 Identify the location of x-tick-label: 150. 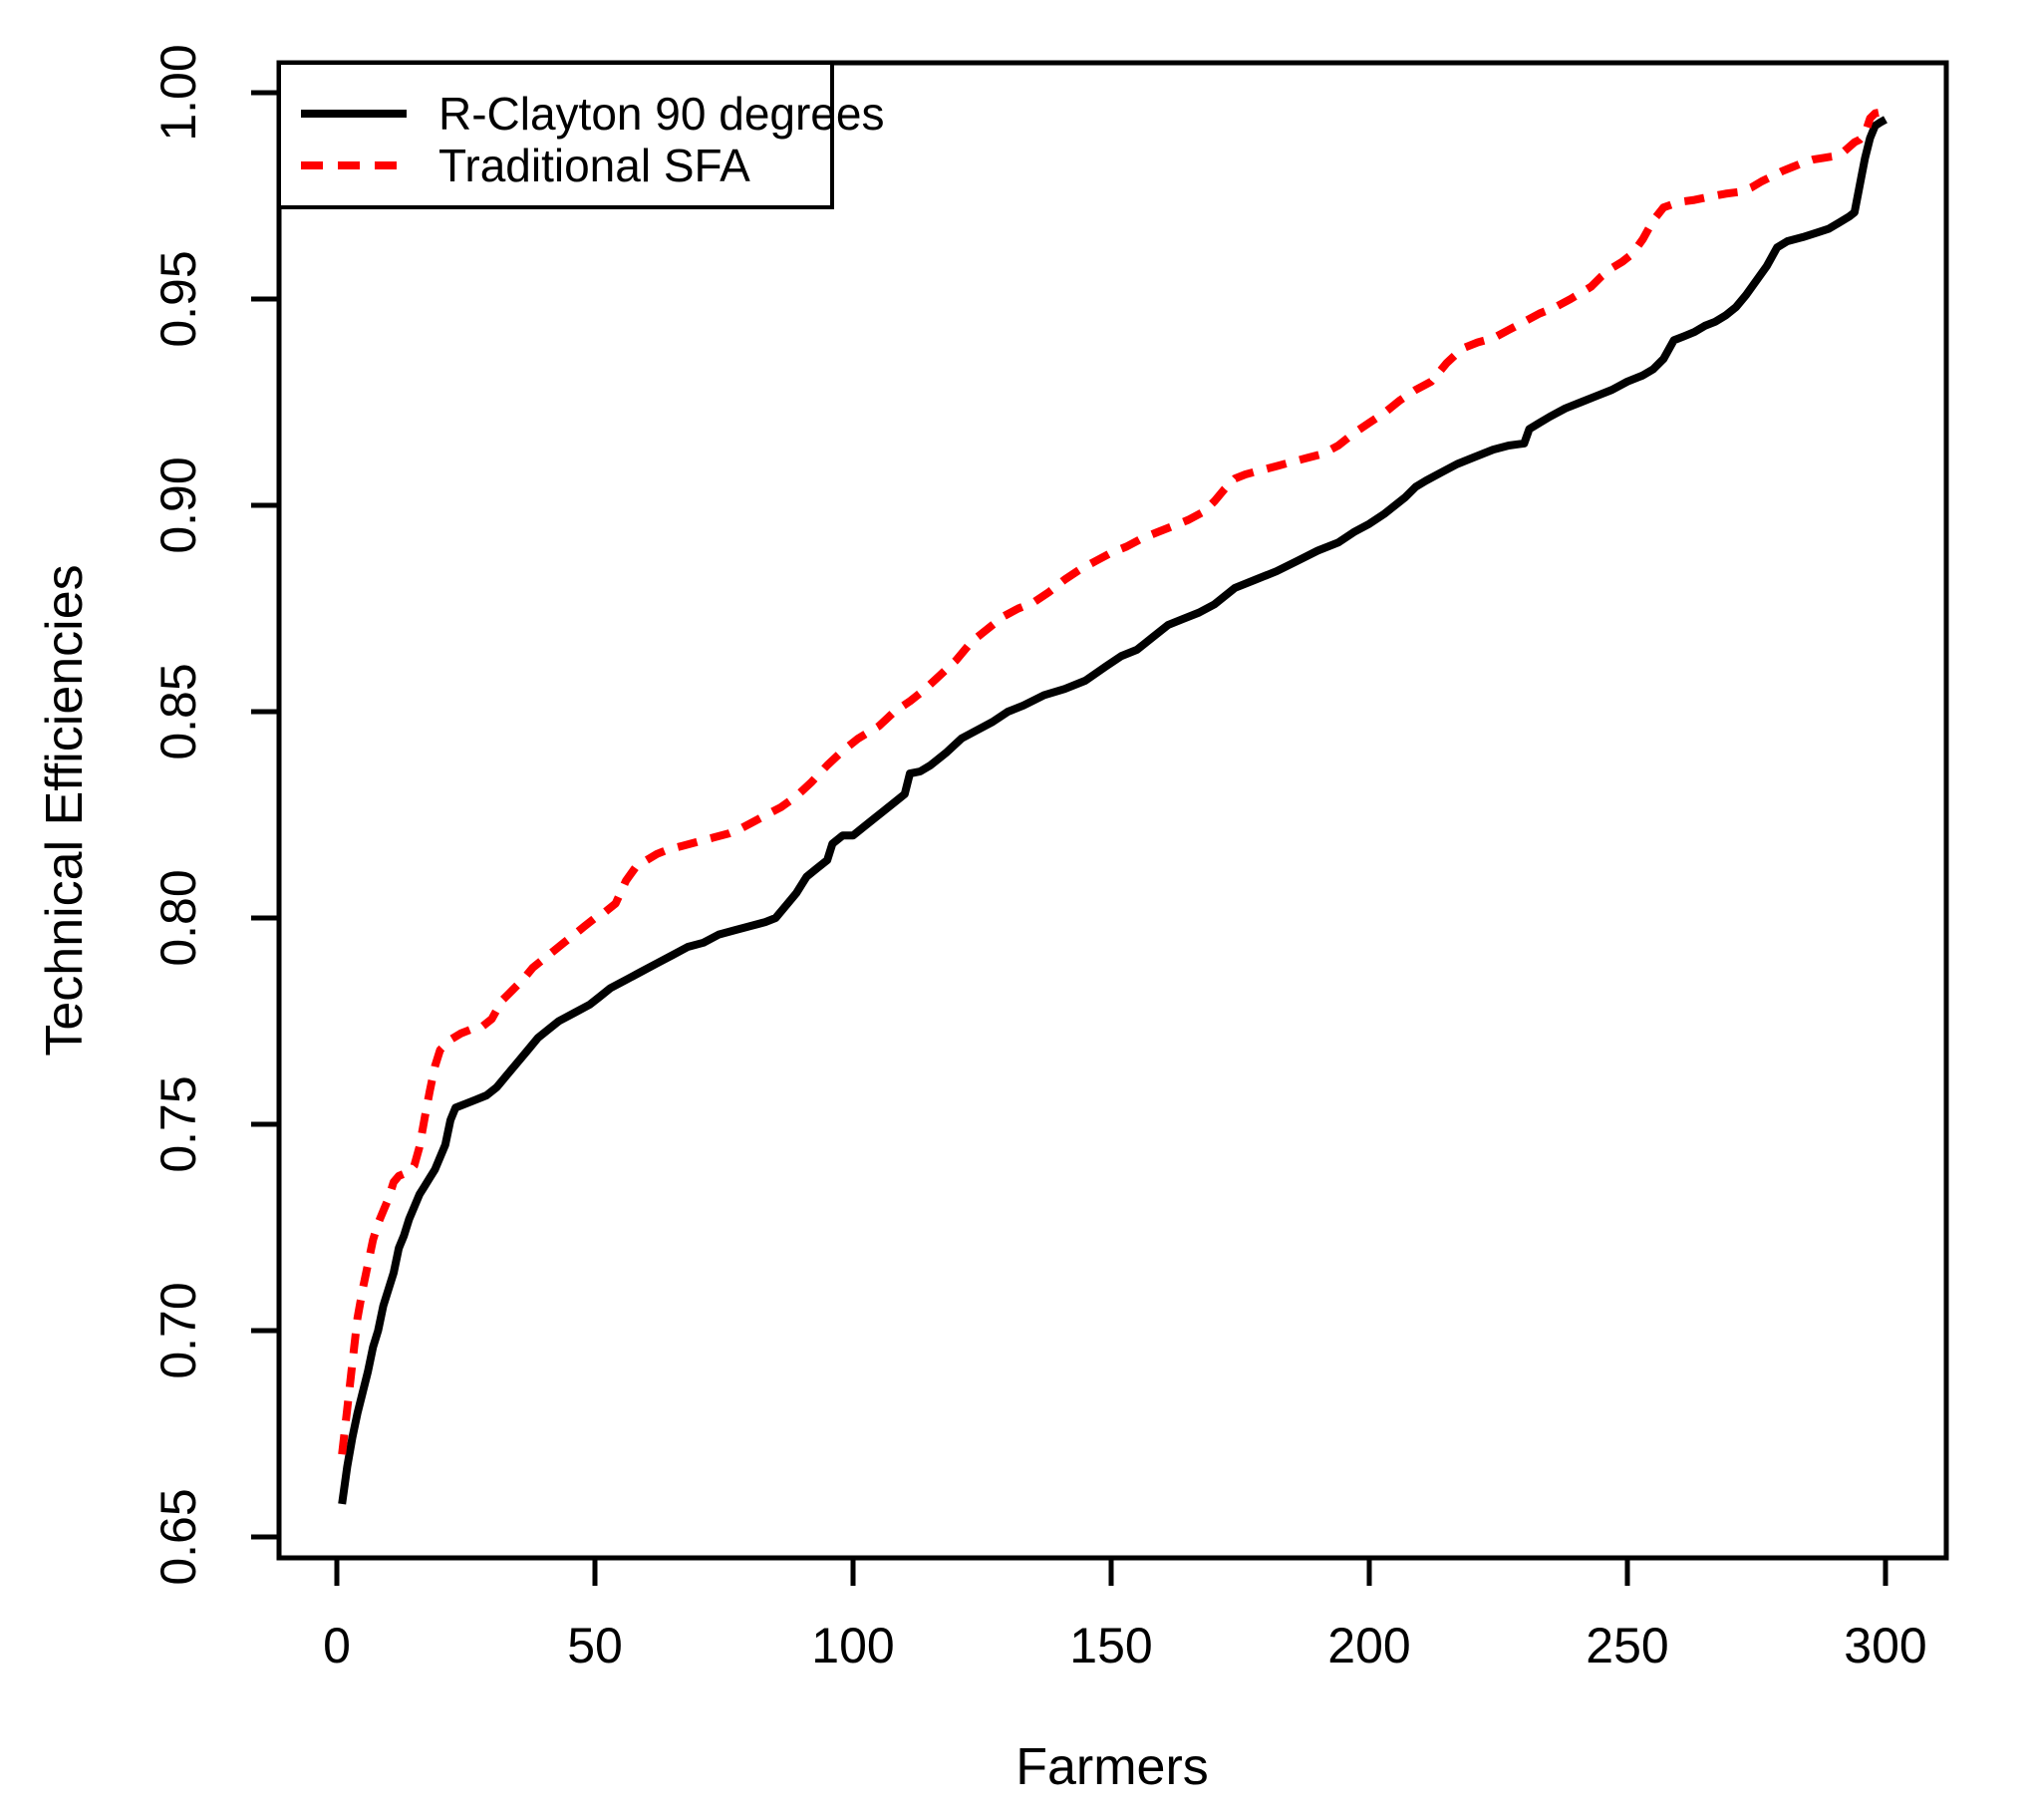
(1110, 1645).